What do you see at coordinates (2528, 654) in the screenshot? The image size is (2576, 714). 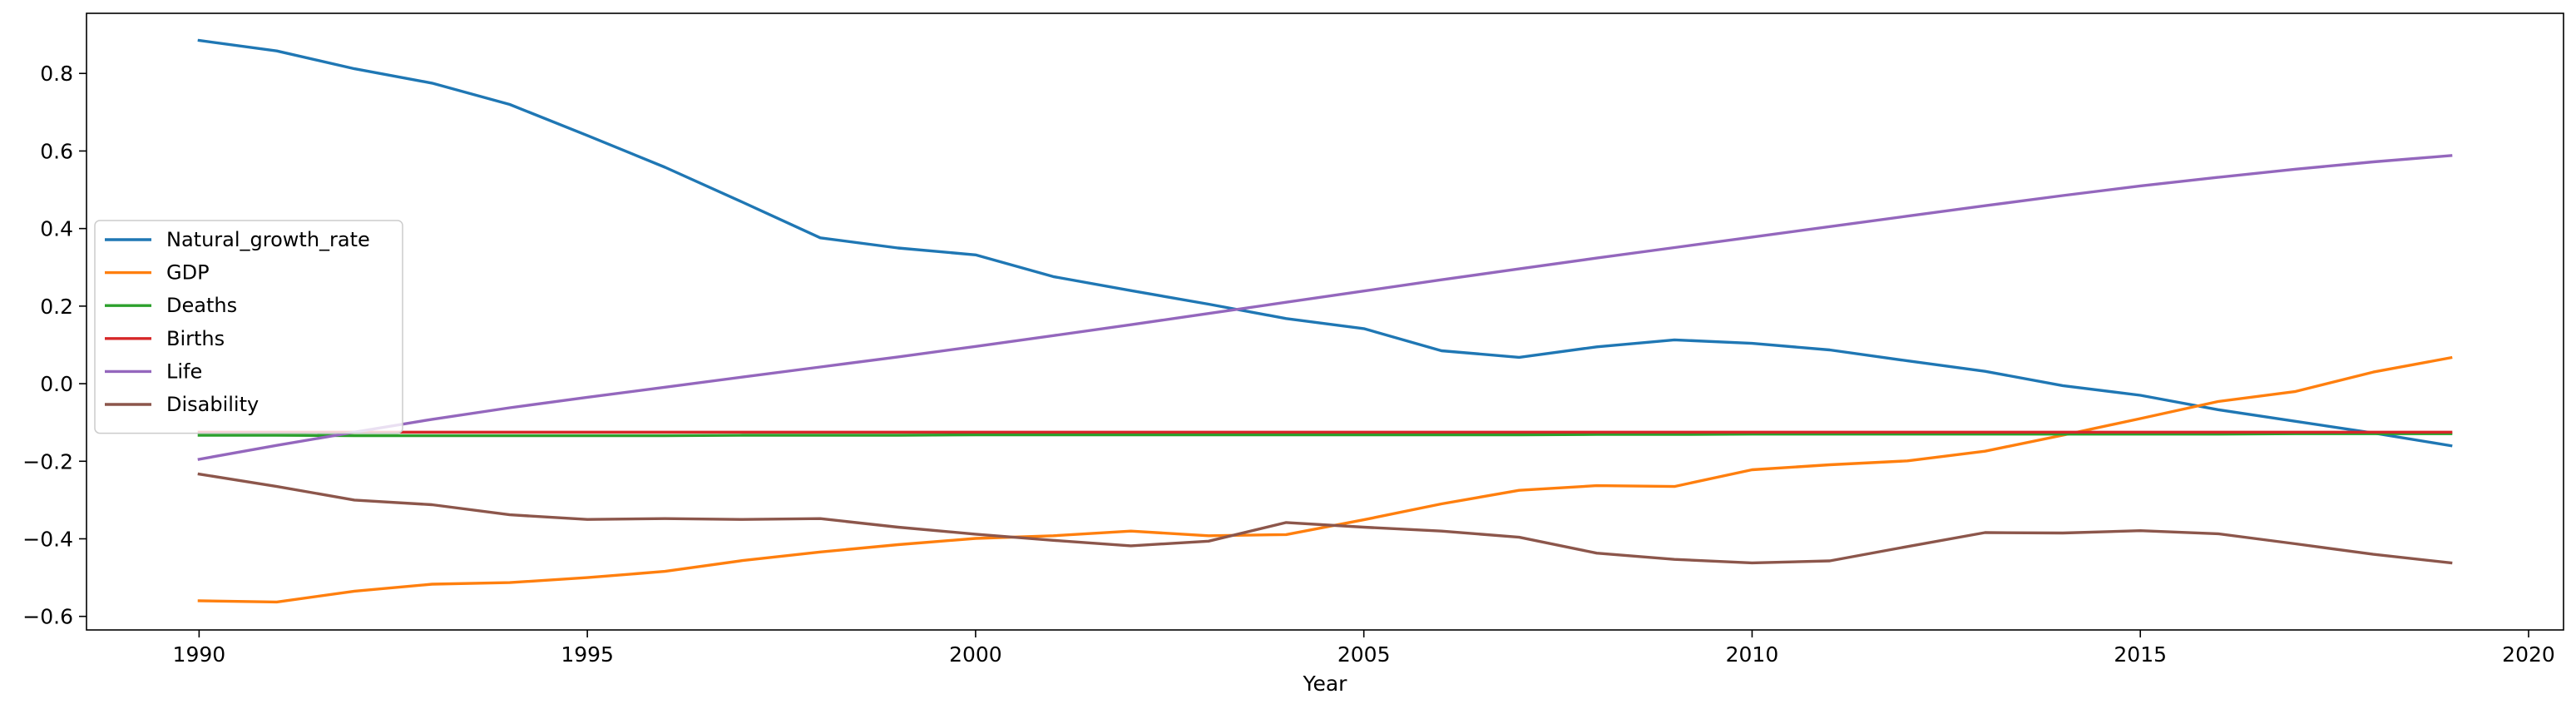 I see `x-tick-label: 2020` at bounding box center [2528, 654].